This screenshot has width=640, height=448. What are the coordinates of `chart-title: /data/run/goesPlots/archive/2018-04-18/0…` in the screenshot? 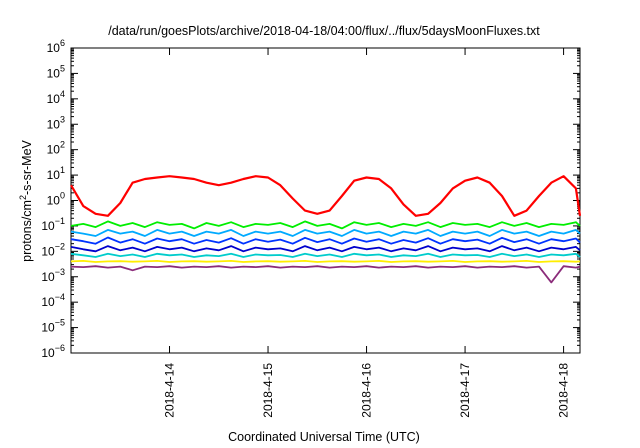 It's located at (324, 31).